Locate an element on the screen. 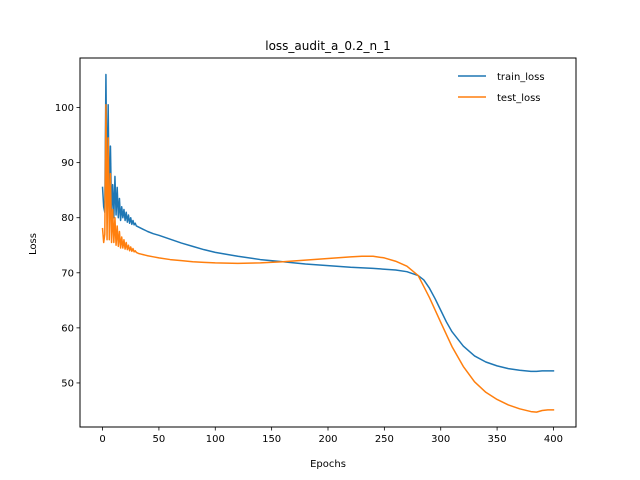 The height and width of the screenshot is (480, 640). x-tick-label: 250 is located at coordinates (384, 439).